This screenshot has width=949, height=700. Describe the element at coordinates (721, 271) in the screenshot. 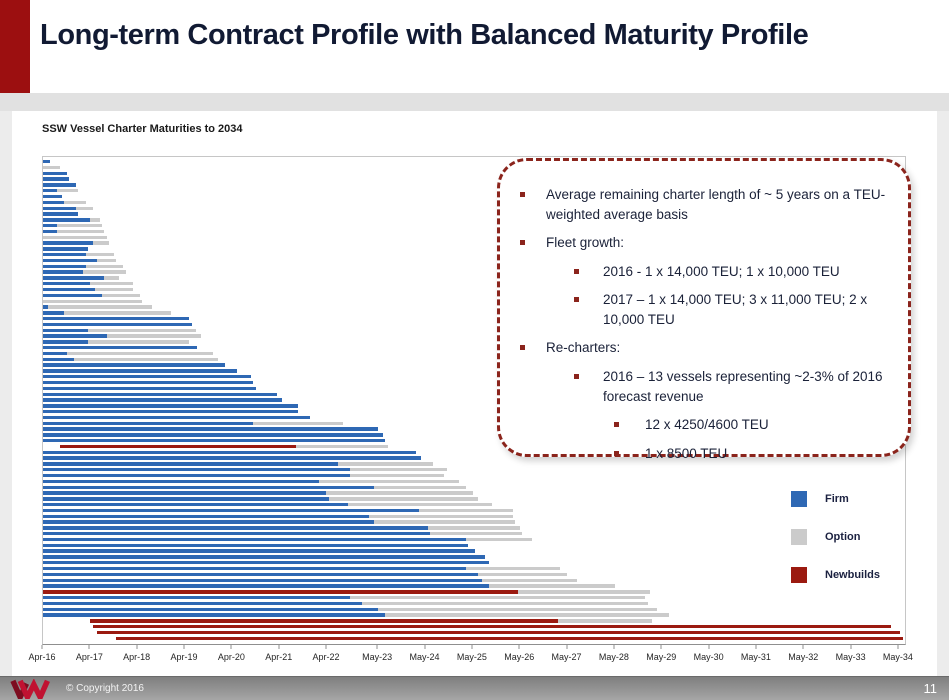

I see `bullet-text: 2016 - 1 x 14,000 TEU; 1 x 10,000 TEU` at that location.